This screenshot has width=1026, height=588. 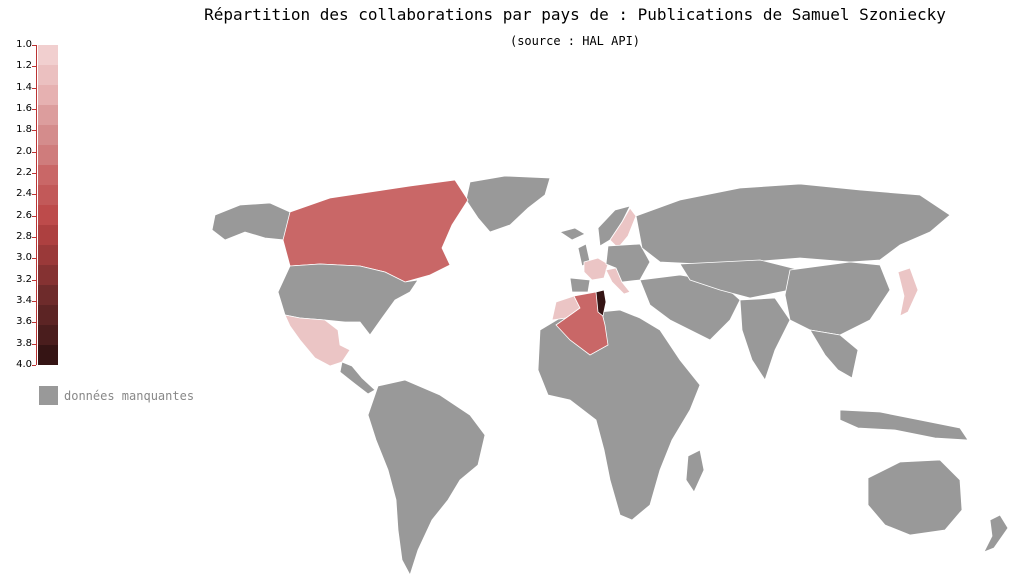 What do you see at coordinates (24, 236) in the screenshot?
I see `legend-tick-label: 2.8` at bounding box center [24, 236].